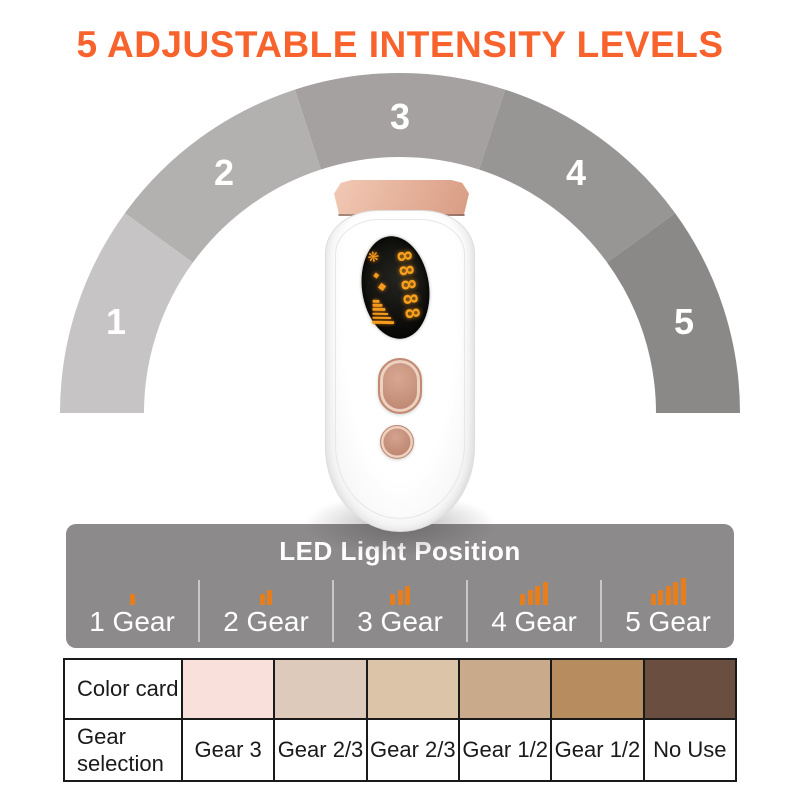 The image size is (800, 800). Describe the element at coordinates (684, 321) in the screenshot. I see `arc-label-5: 5` at that location.